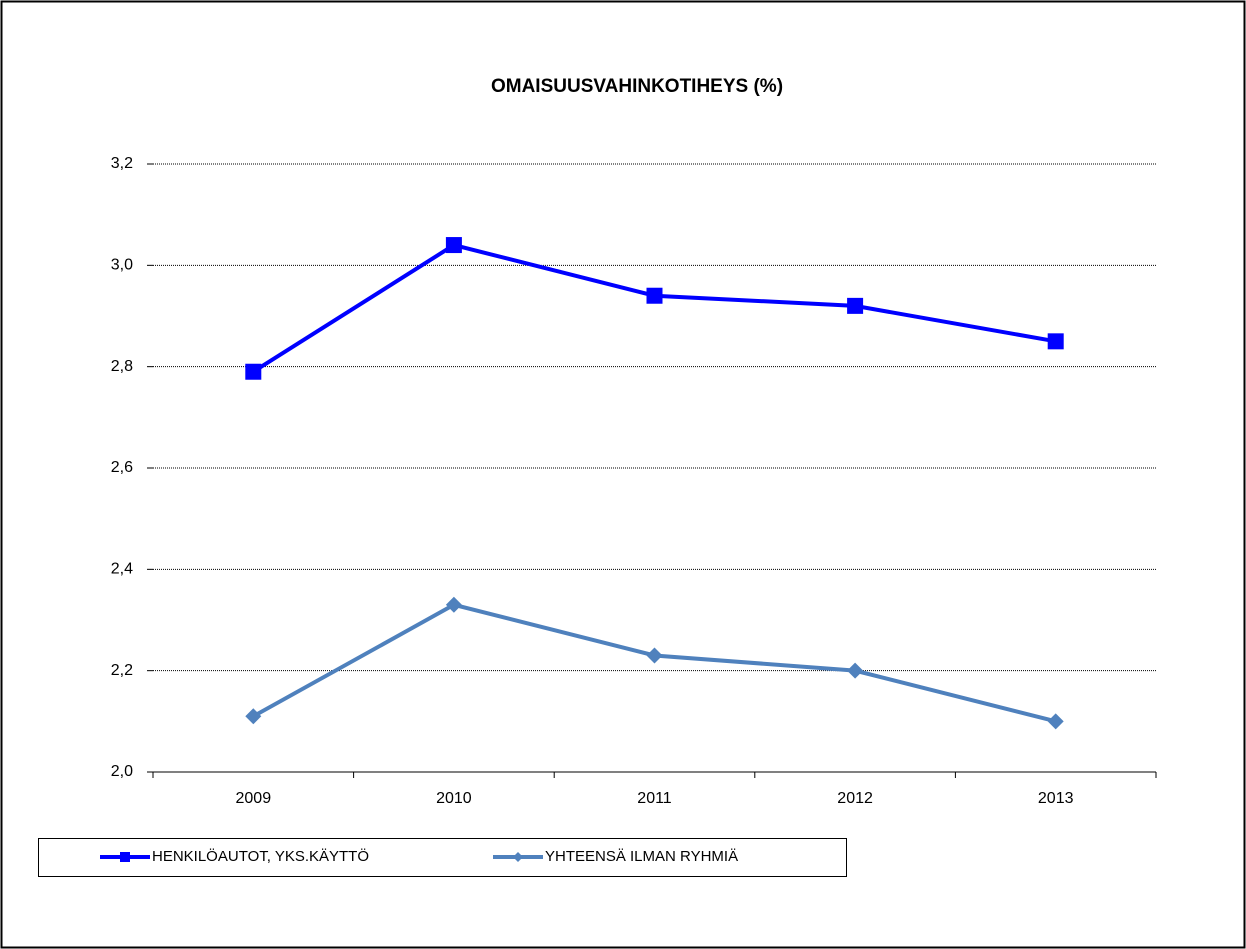 The width and height of the screenshot is (1246, 949). Describe the element at coordinates (122, 163) in the screenshot. I see `y-tick-label: 3,2` at that location.